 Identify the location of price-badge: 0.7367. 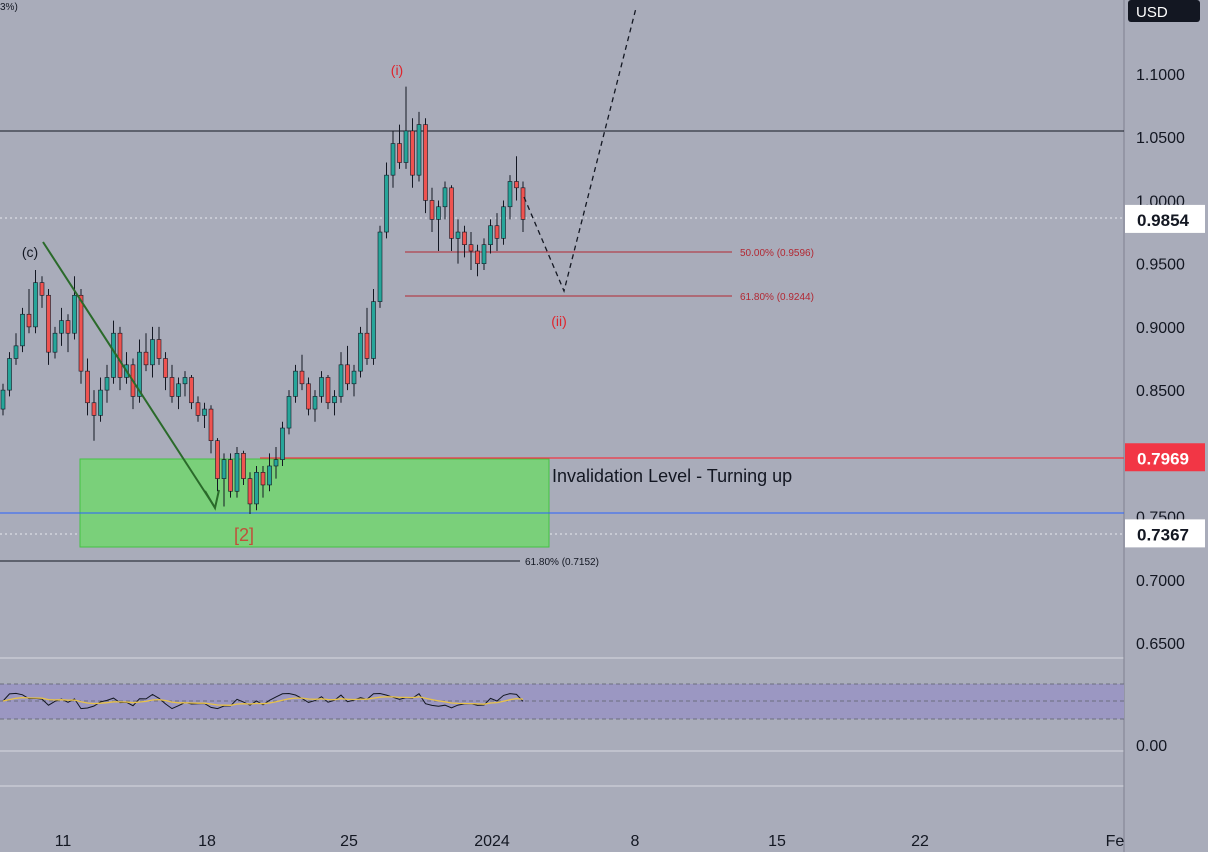
(1165, 533).